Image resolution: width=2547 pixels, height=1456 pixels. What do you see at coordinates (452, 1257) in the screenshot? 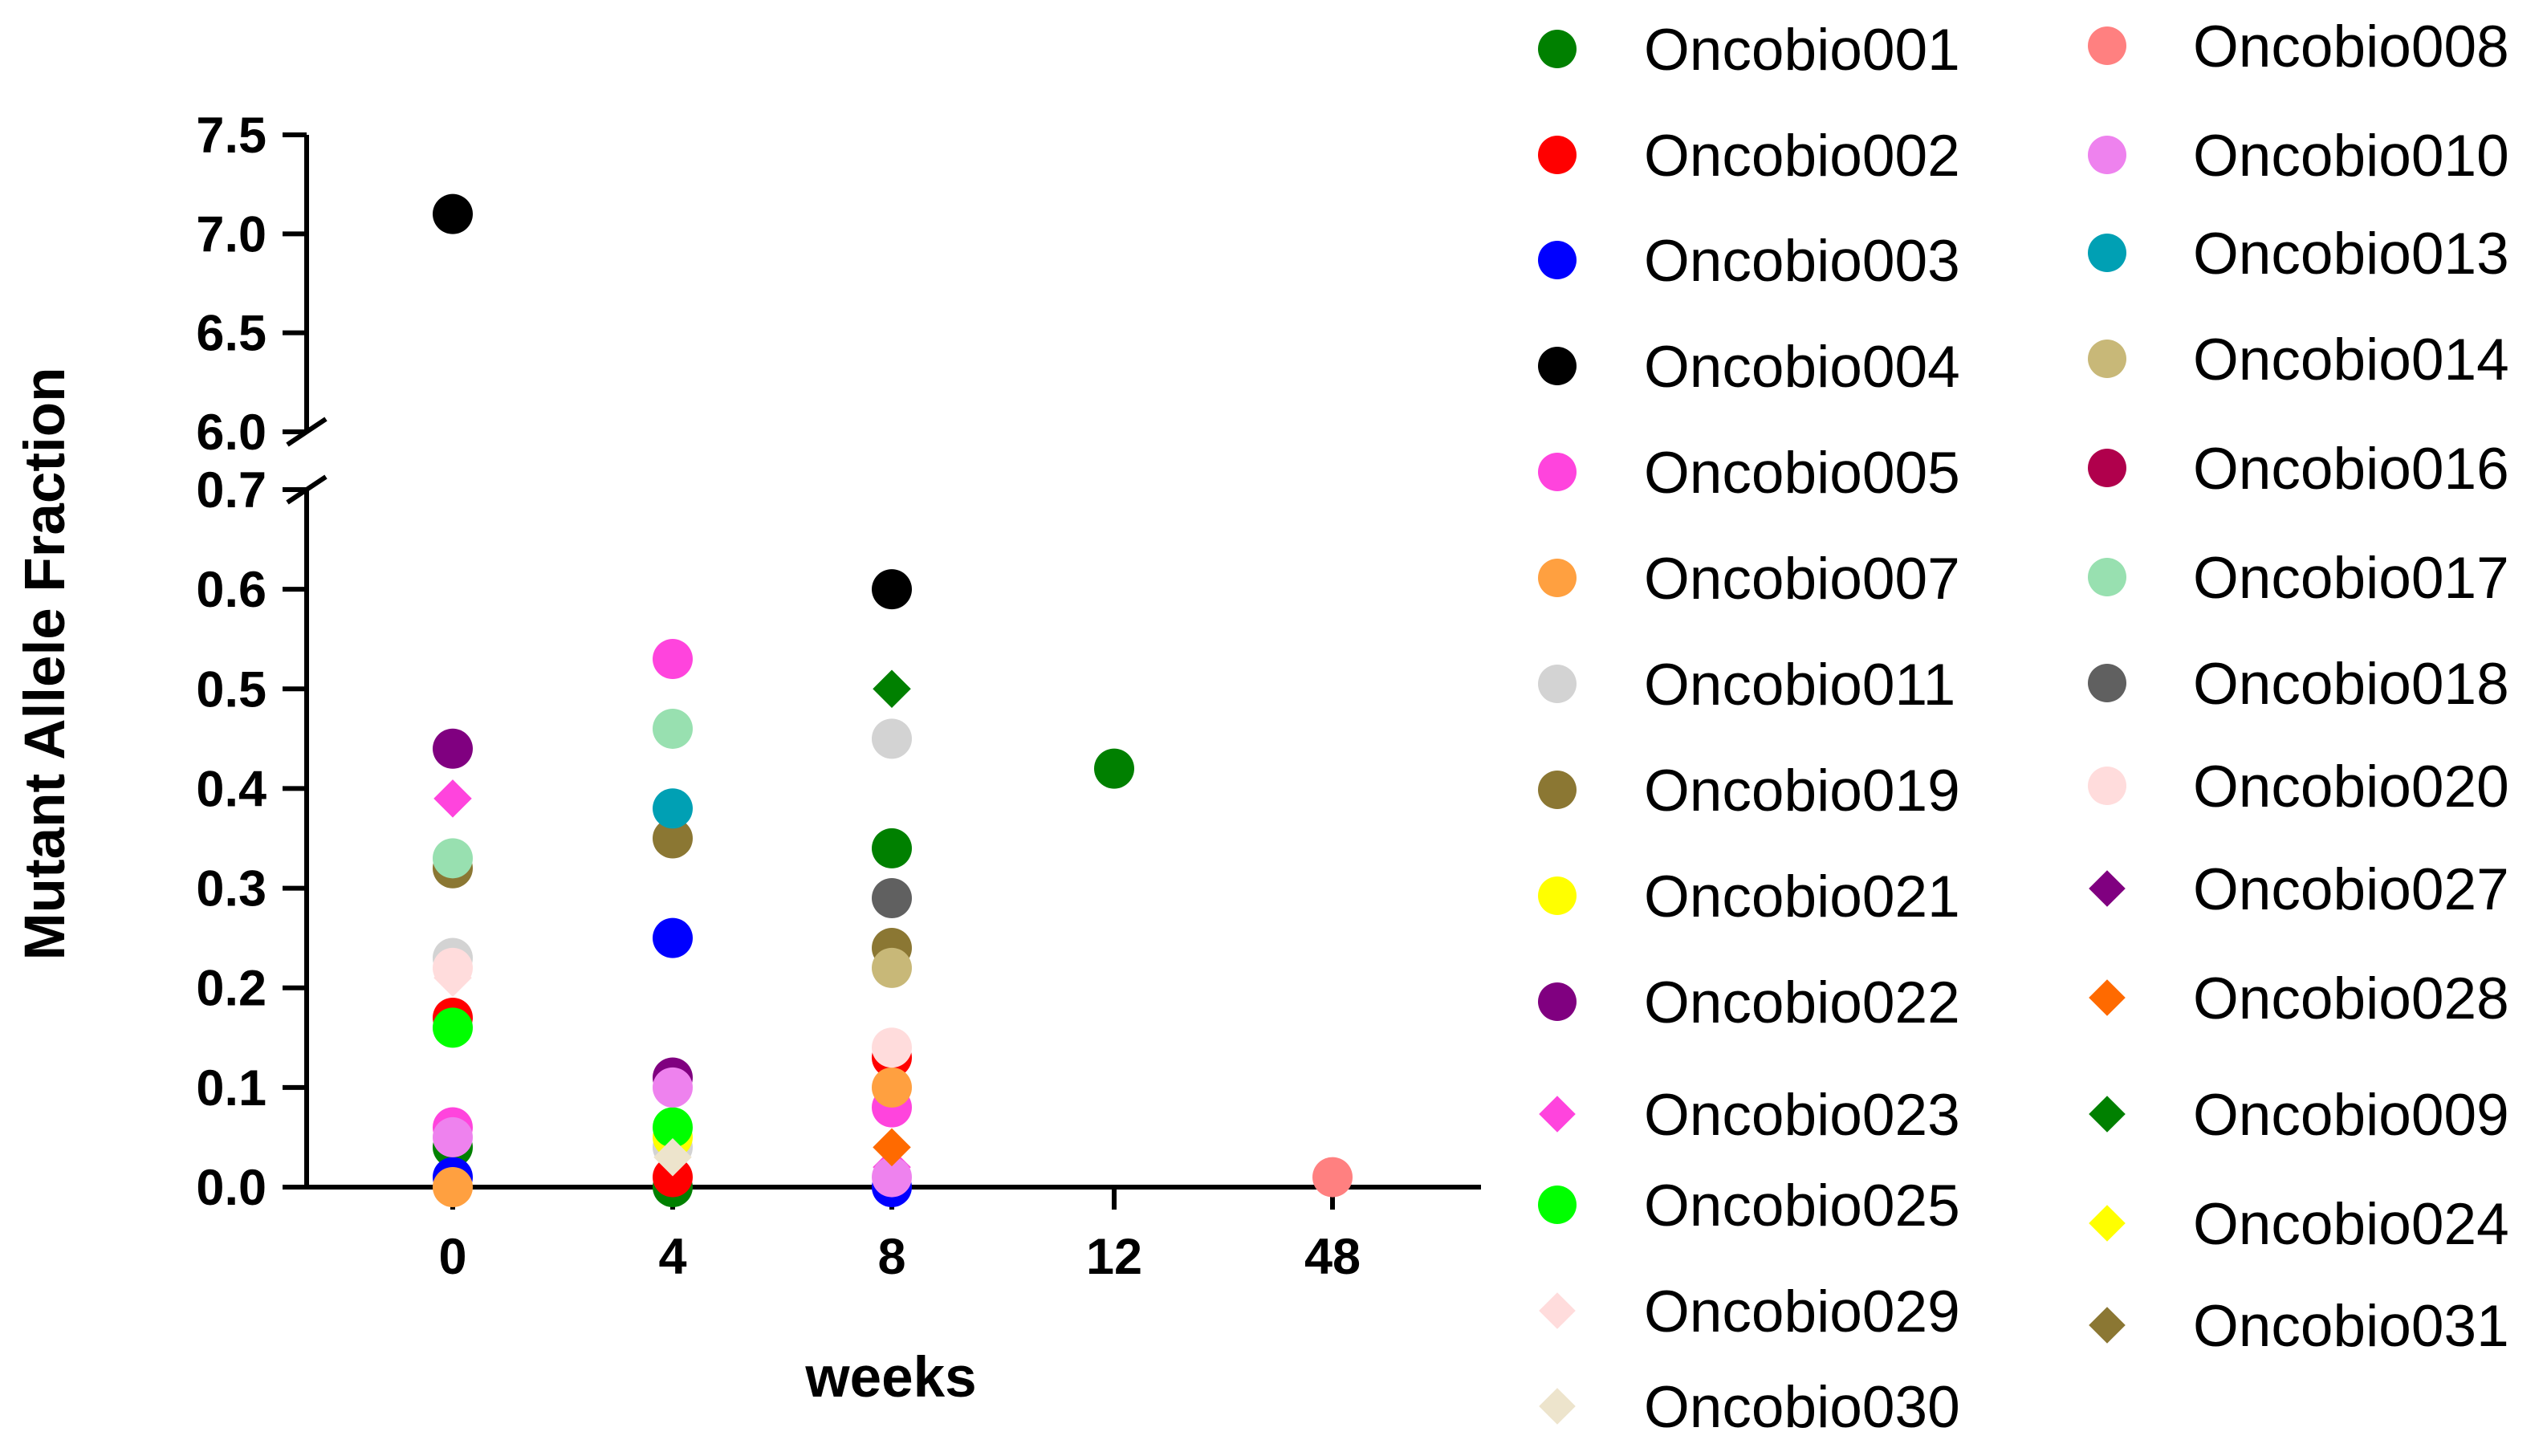
I see `x-tick-label: 0` at bounding box center [452, 1257].